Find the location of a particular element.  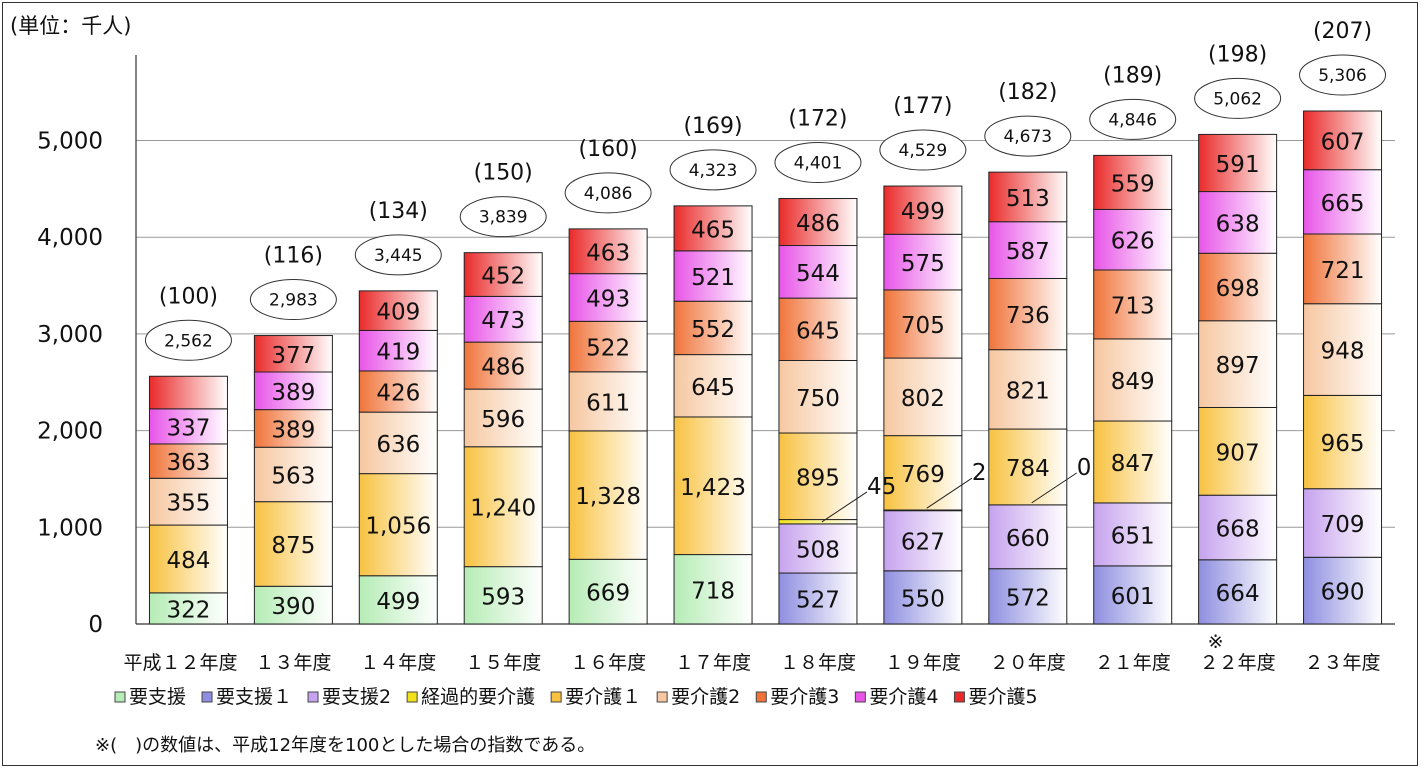

small-segment-label: 2 is located at coordinates (979, 473).